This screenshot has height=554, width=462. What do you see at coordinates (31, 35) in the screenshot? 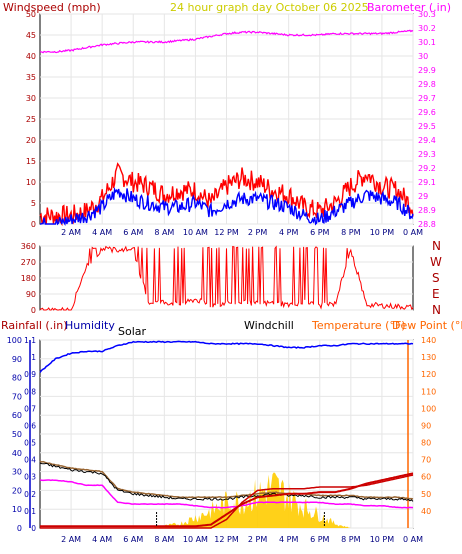
I see `wind-y-tick-label: 45` at bounding box center [31, 35].